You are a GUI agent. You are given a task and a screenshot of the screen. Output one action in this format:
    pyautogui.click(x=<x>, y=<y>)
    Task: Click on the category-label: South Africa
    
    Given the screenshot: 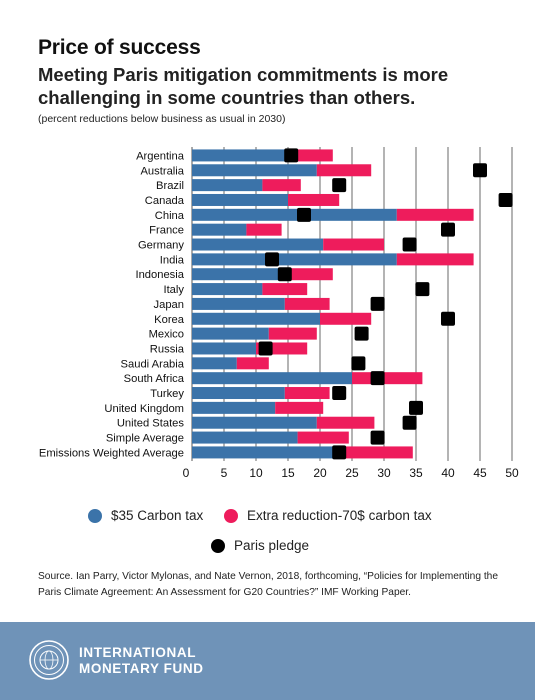 What is the action you would take?
    pyautogui.click(x=154, y=379)
    